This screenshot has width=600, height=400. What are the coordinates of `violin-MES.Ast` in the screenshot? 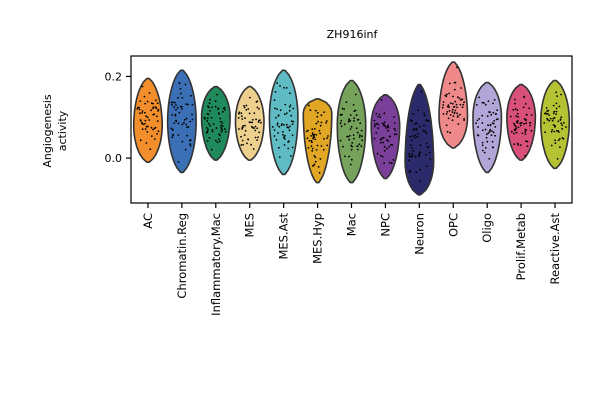 It's located at (283, 122).